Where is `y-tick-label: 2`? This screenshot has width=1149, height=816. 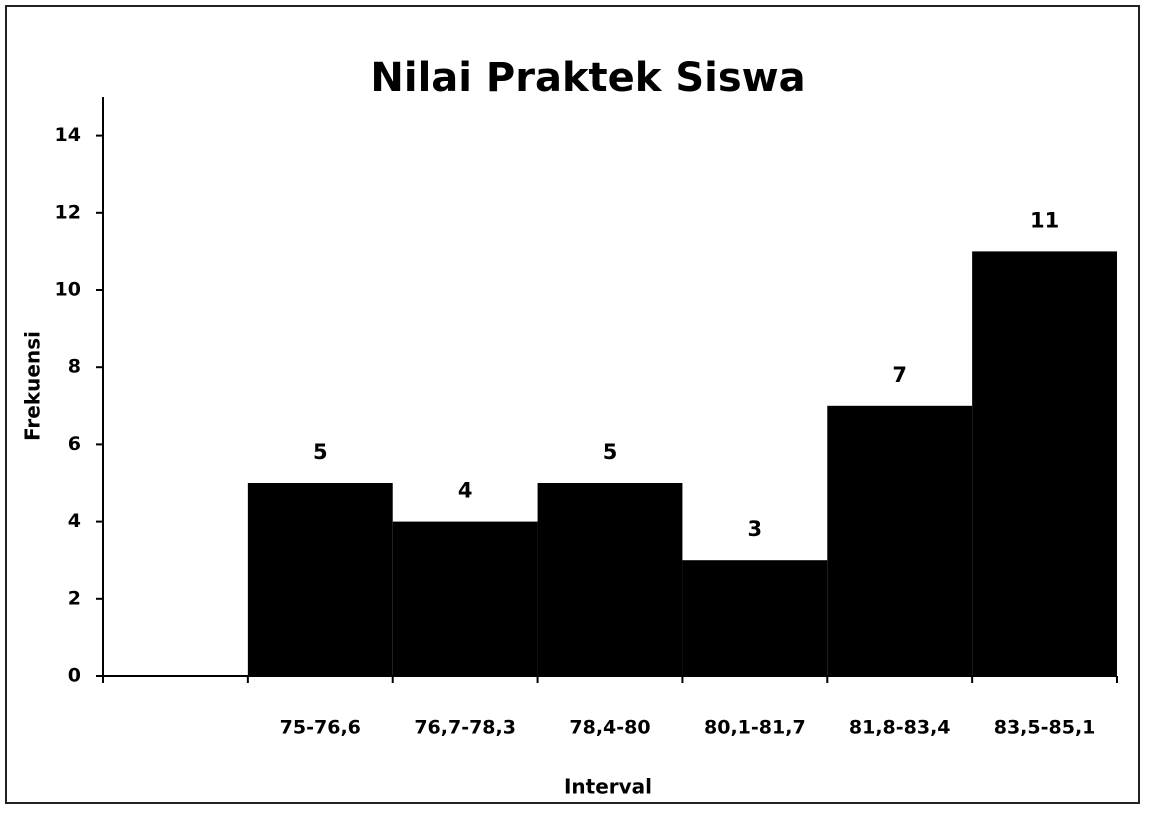 y-tick-label: 2 is located at coordinates (74, 598).